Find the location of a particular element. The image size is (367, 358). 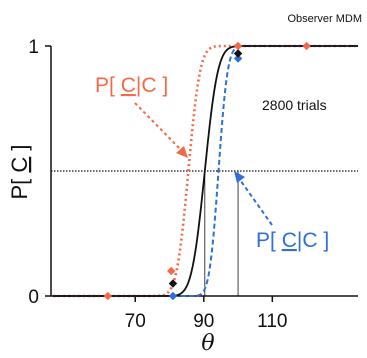

y-label-underlined: C is located at coordinates (19, 165).